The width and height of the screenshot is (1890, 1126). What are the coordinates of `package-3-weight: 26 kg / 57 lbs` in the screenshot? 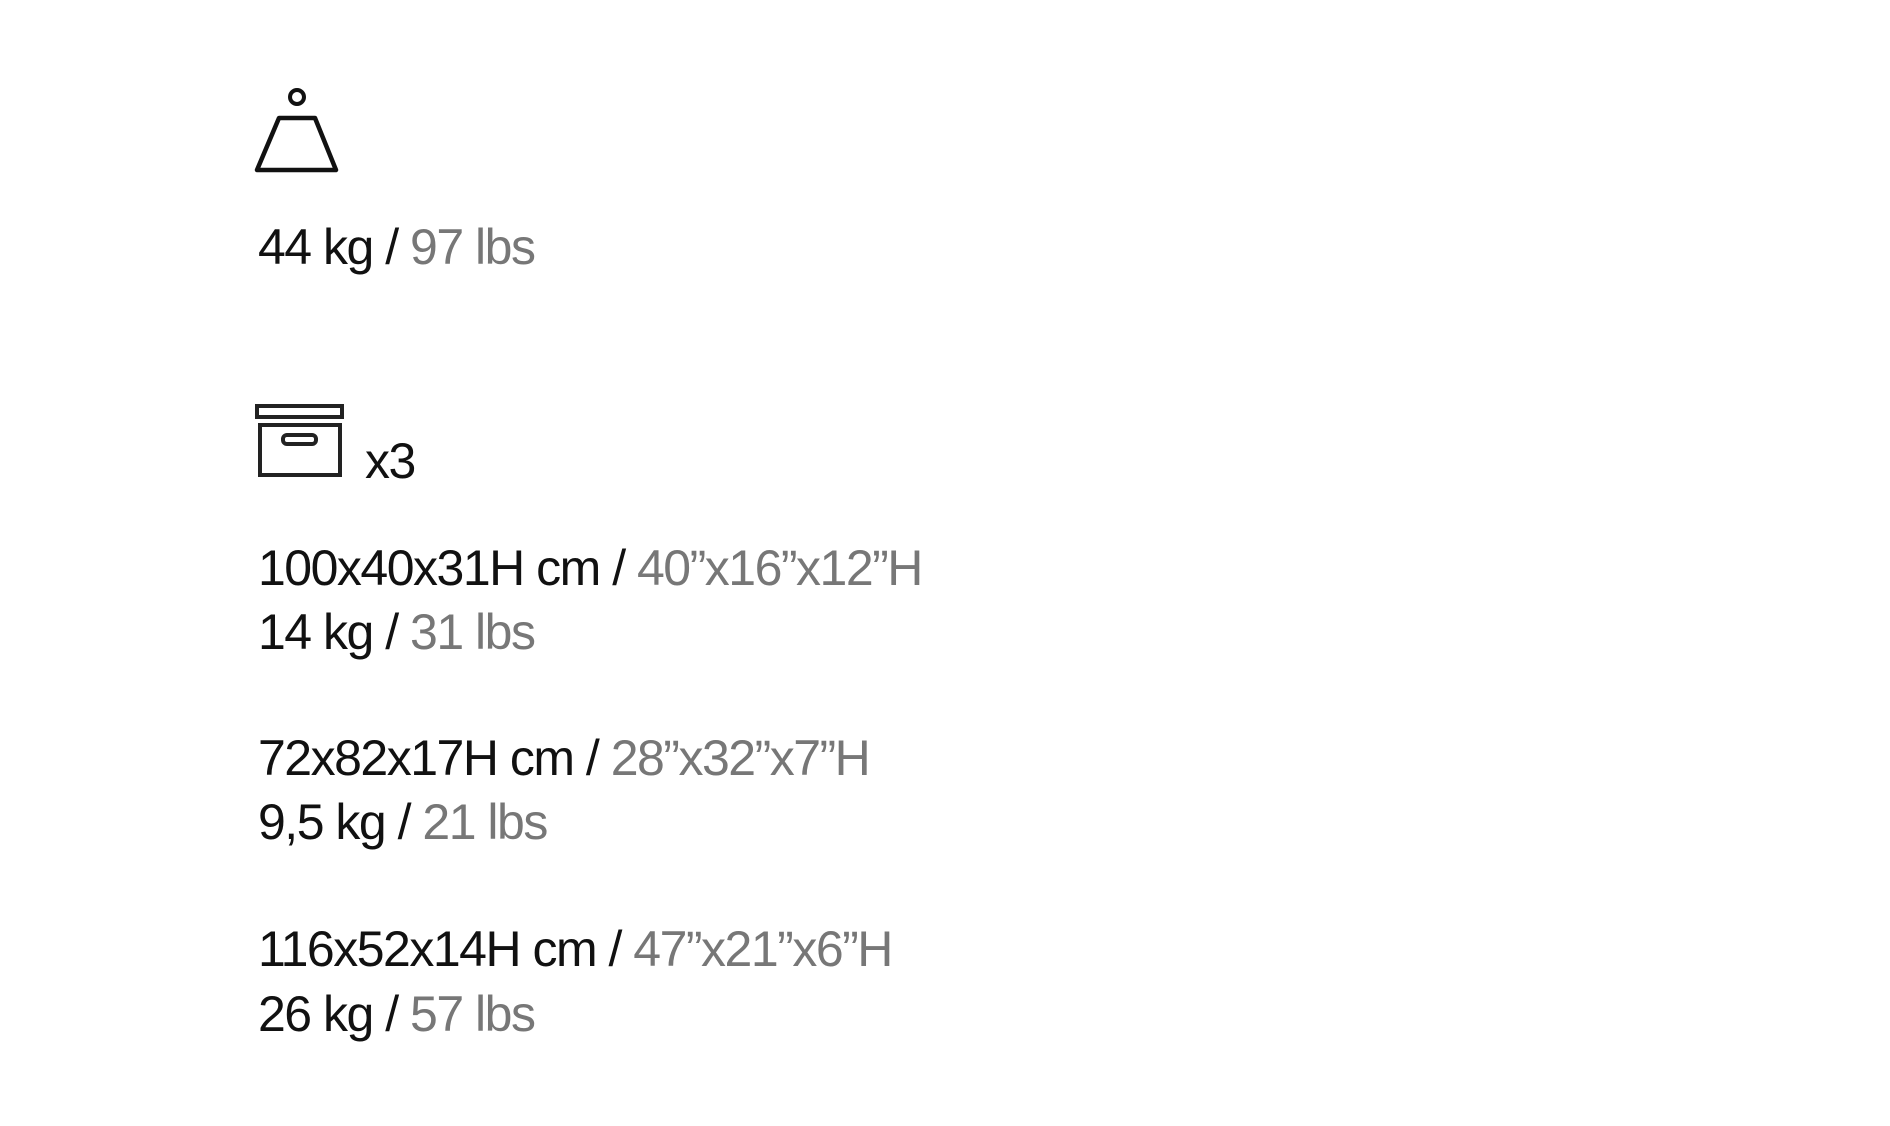 It's located at (397, 1014).